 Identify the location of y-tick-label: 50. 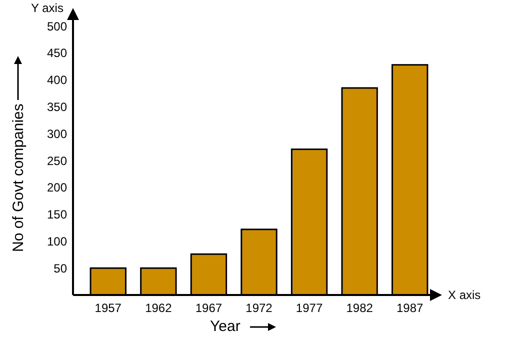
(61, 268).